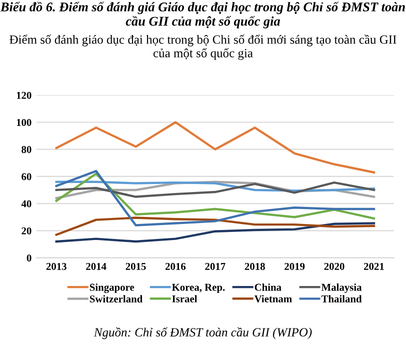  What do you see at coordinates (294, 266) in the screenshot?
I see `x-tick-label: 2019` at bounding box center [294, 266].